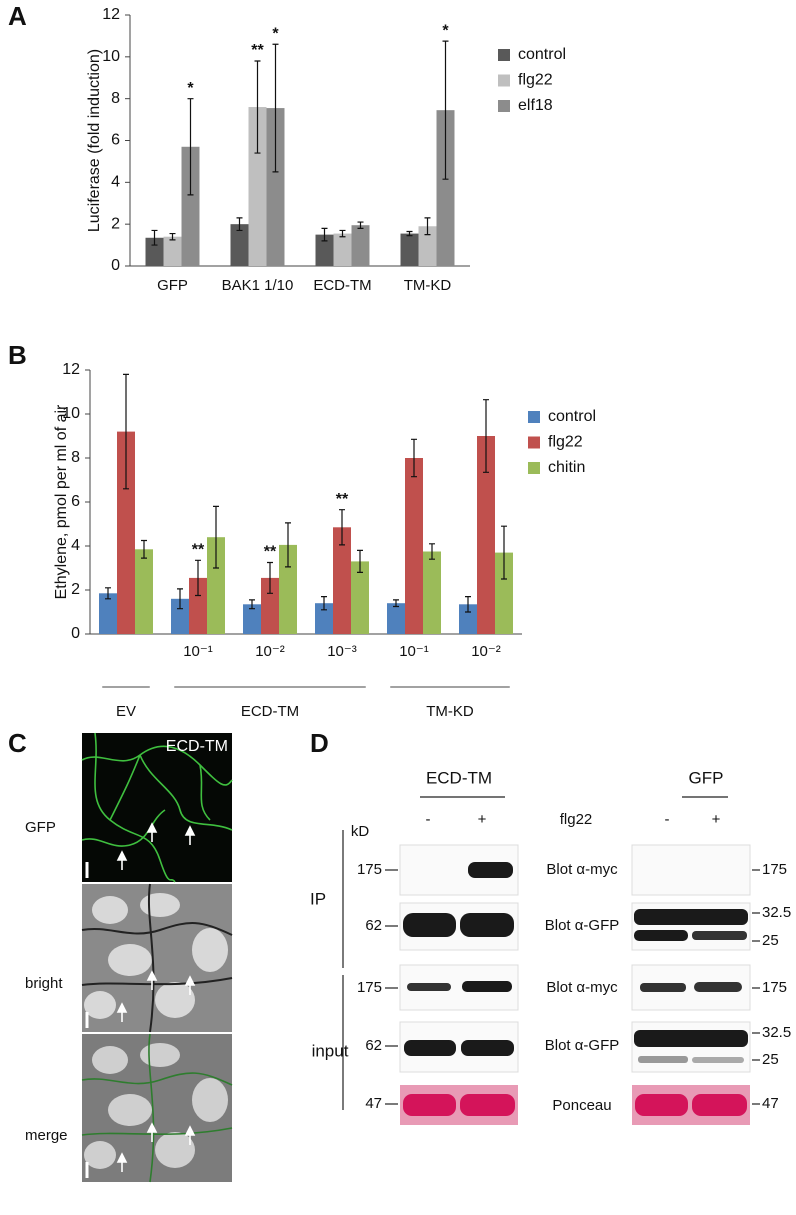 This screenshot has height=1215, width=796. What do you see at coordinates (373, 1103) in the screenshot?
I see `marker: 47` at bounding box center [373, 1103].